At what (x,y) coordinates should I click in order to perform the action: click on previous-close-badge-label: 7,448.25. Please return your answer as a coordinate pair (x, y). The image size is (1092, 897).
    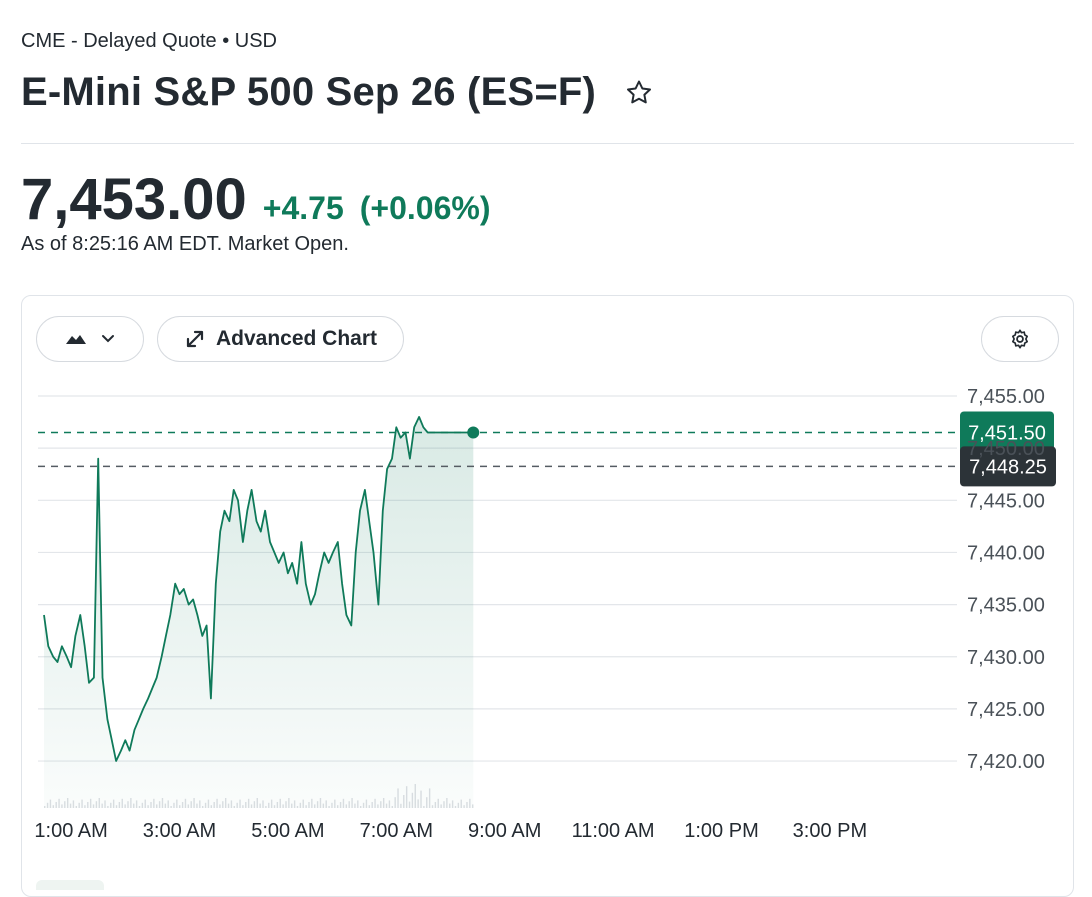
    Looking at the image, I should click on (1008, 467).